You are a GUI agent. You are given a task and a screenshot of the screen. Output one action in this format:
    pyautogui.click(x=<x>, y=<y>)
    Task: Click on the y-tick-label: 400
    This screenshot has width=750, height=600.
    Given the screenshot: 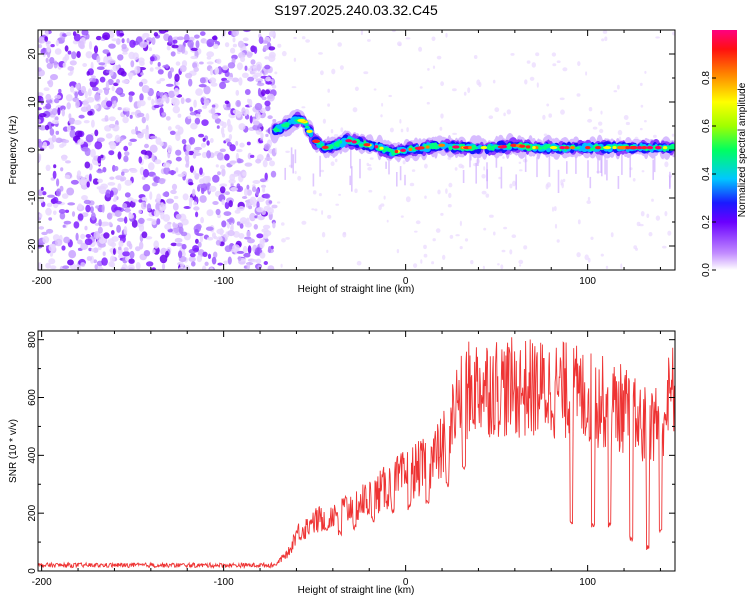 What is the action you would take?
    pyautogui.click(x=32, y=455)
    